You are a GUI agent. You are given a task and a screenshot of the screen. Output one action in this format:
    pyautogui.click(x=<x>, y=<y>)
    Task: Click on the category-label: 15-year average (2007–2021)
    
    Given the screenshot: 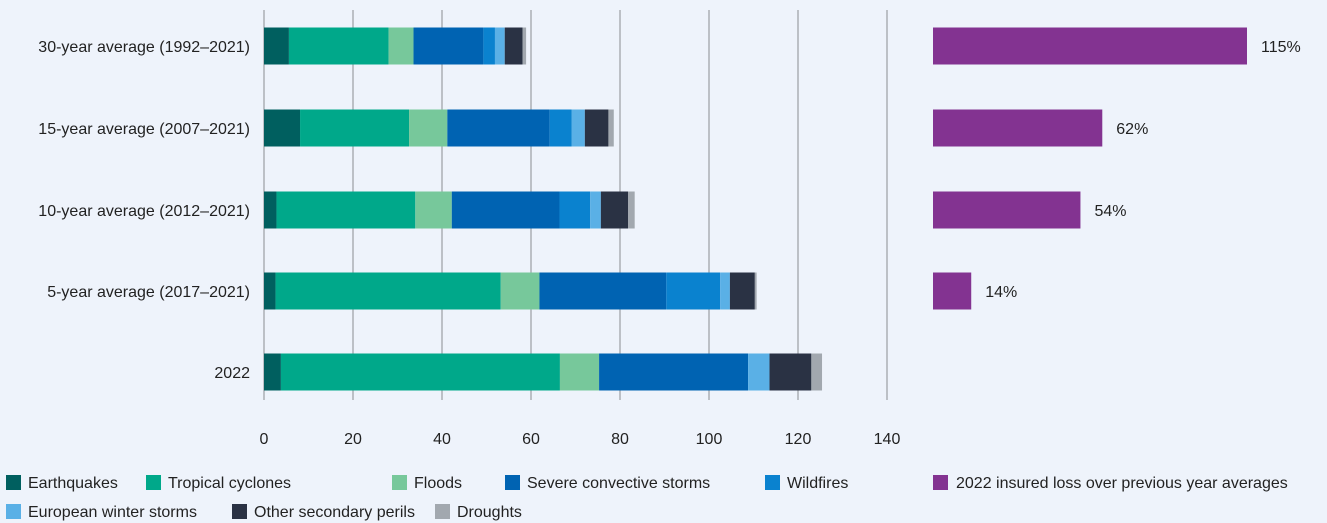 What is the action you would take?
    pyautogui.click(x=144, y=129)
    